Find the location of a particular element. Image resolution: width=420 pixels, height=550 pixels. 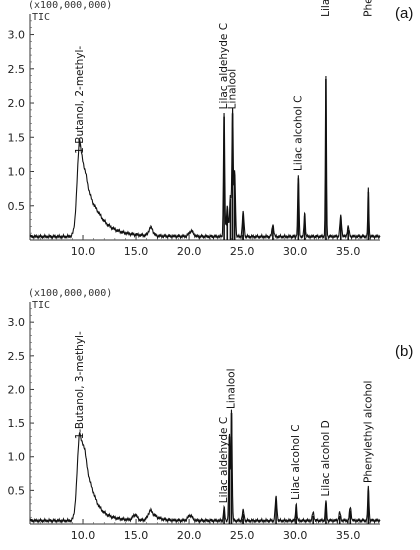

peak-annotation: 1-Butanol, 3-methyl- is located at coordinates (80, 385).